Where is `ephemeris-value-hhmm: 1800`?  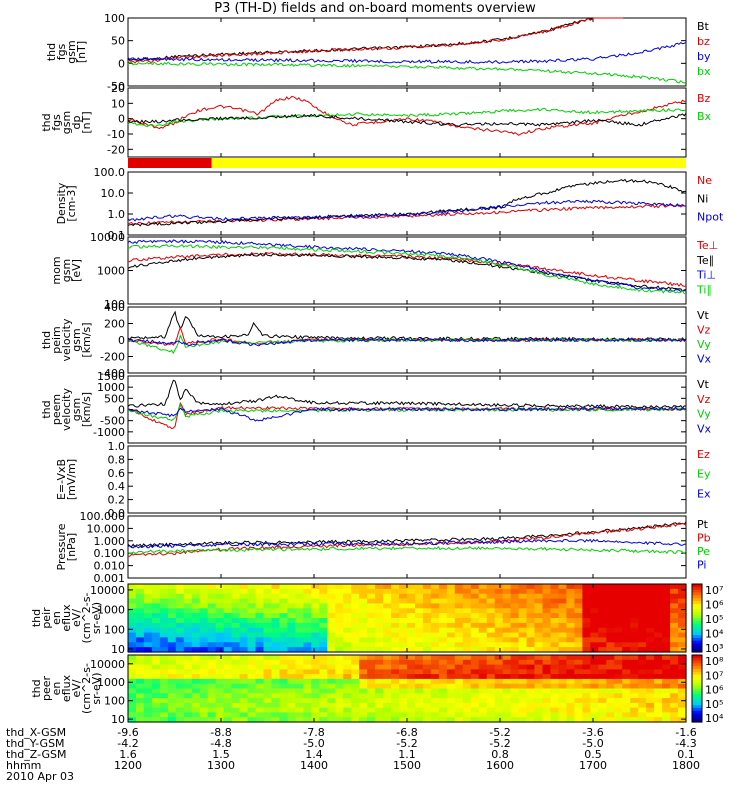
ephemeris-value-hhmm: 1800 is located at coordinates (686, 765).